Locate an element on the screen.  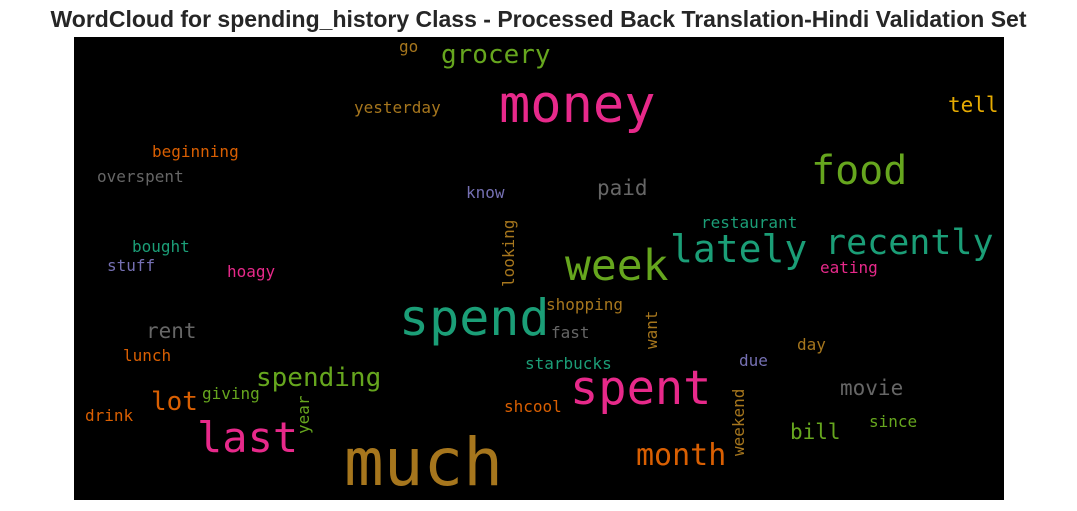
word-eating: eating is located at coordinates (849, 267).